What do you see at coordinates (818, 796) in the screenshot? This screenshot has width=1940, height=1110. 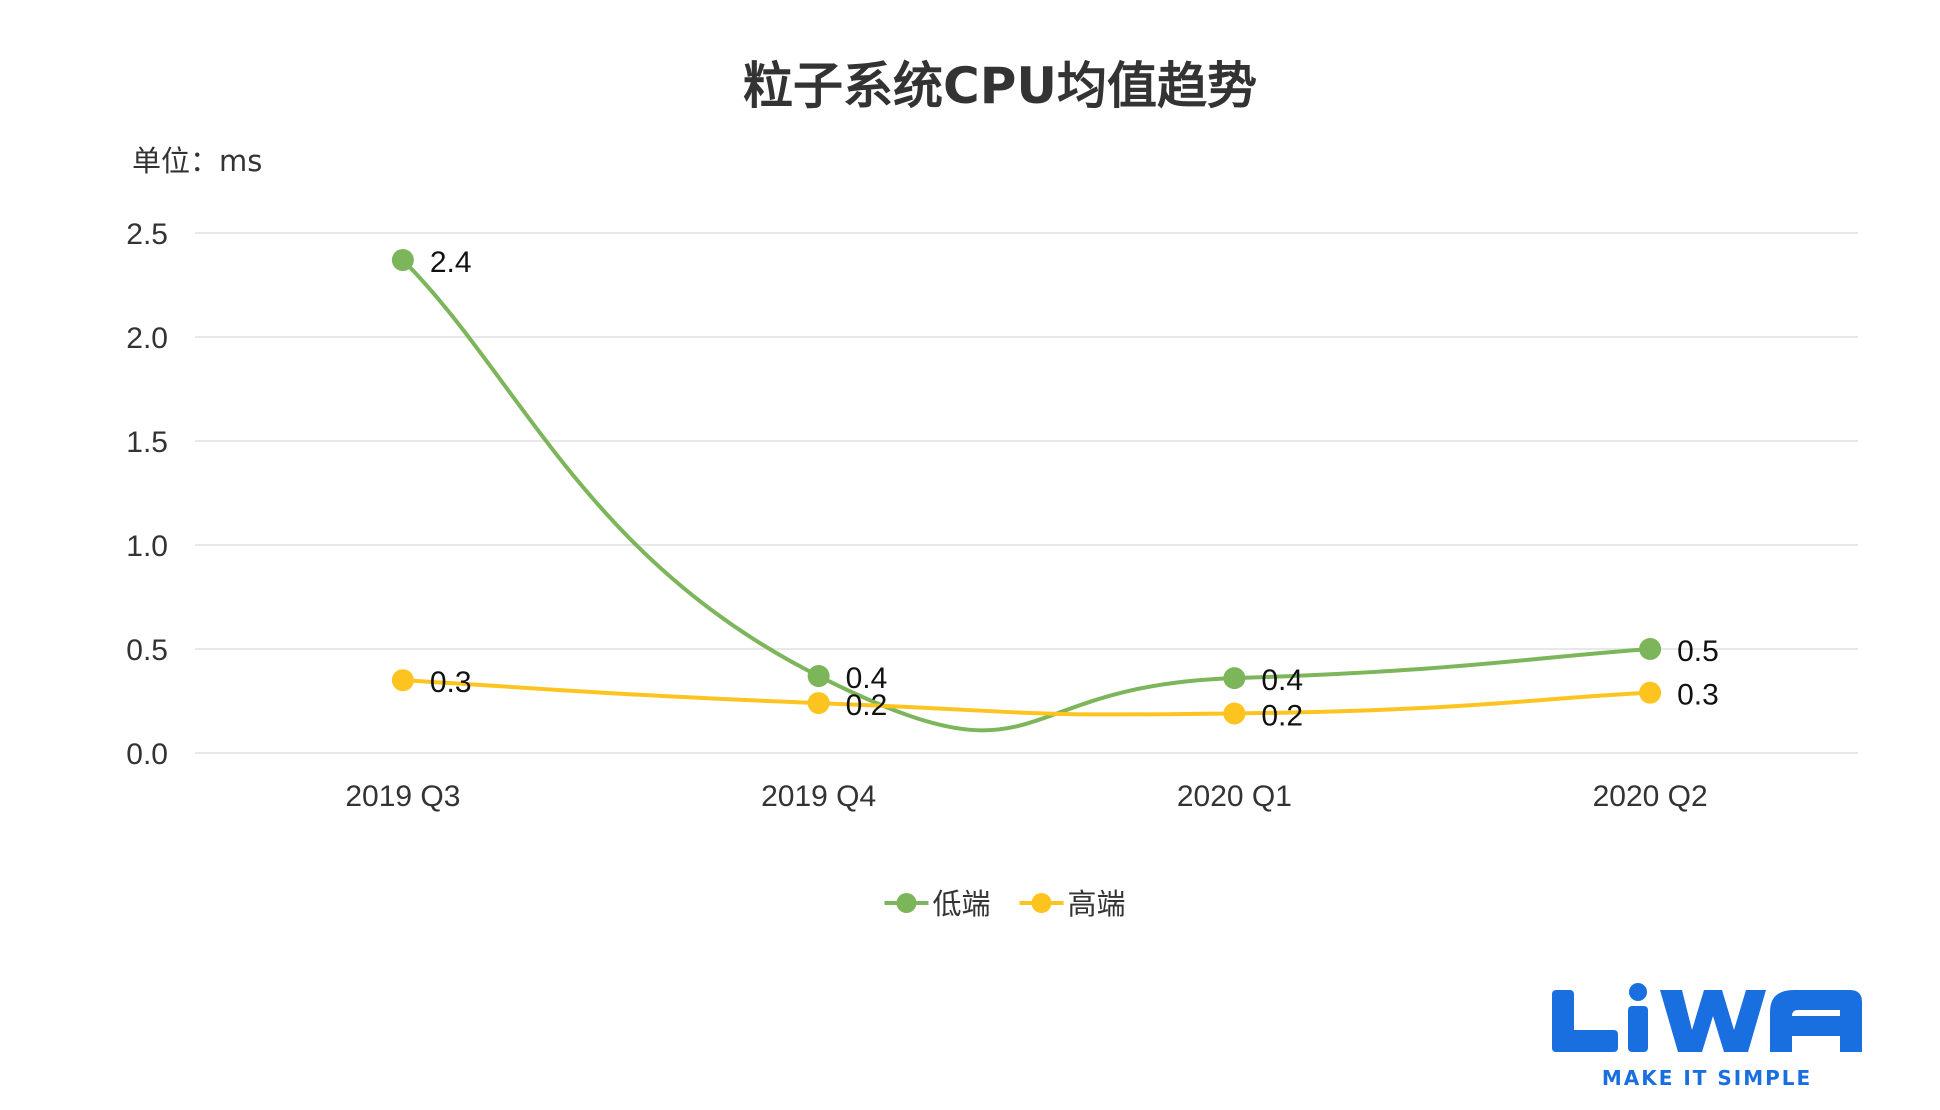 I see `x-tick-label: 2019 Q4` at bounding box center [818, 796].